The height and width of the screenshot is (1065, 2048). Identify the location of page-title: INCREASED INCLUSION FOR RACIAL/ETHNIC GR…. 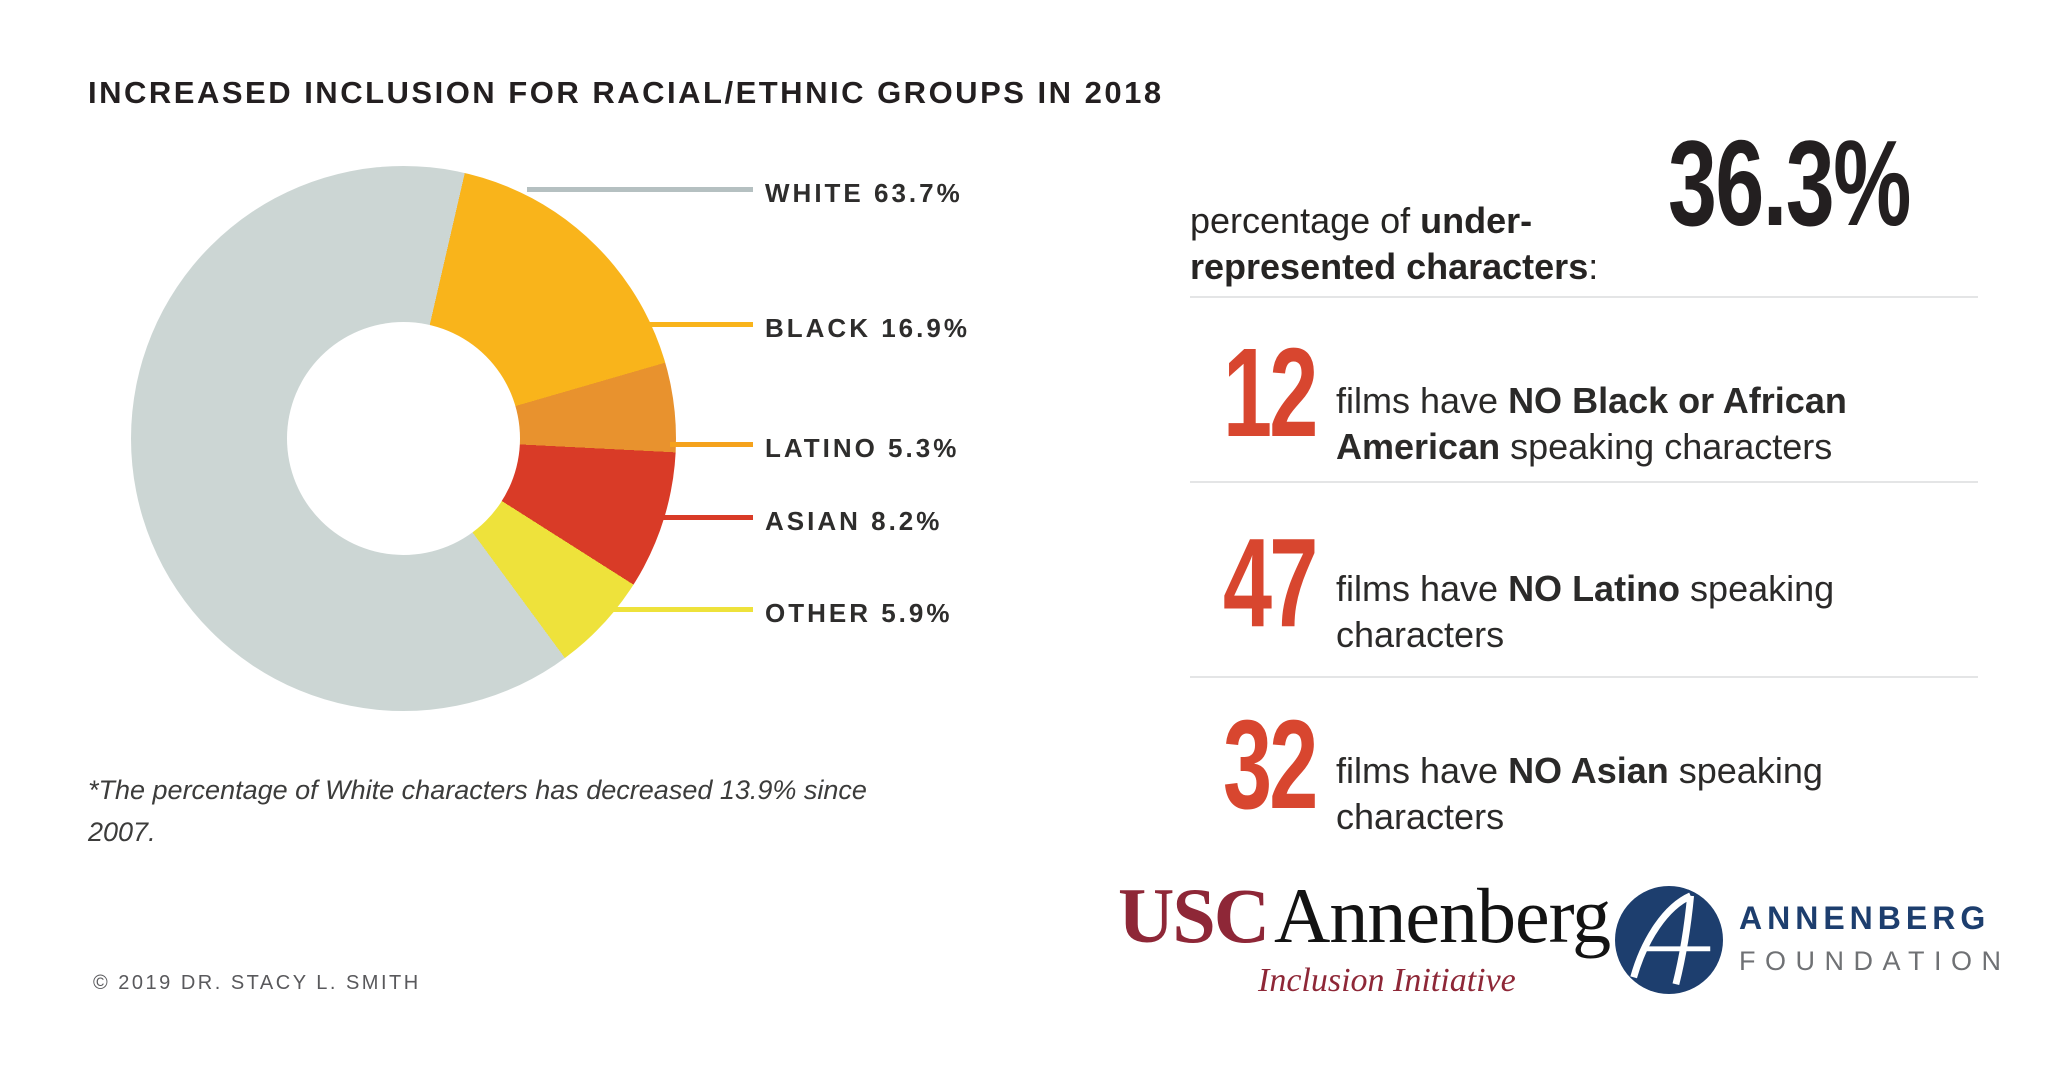
(626, 92).